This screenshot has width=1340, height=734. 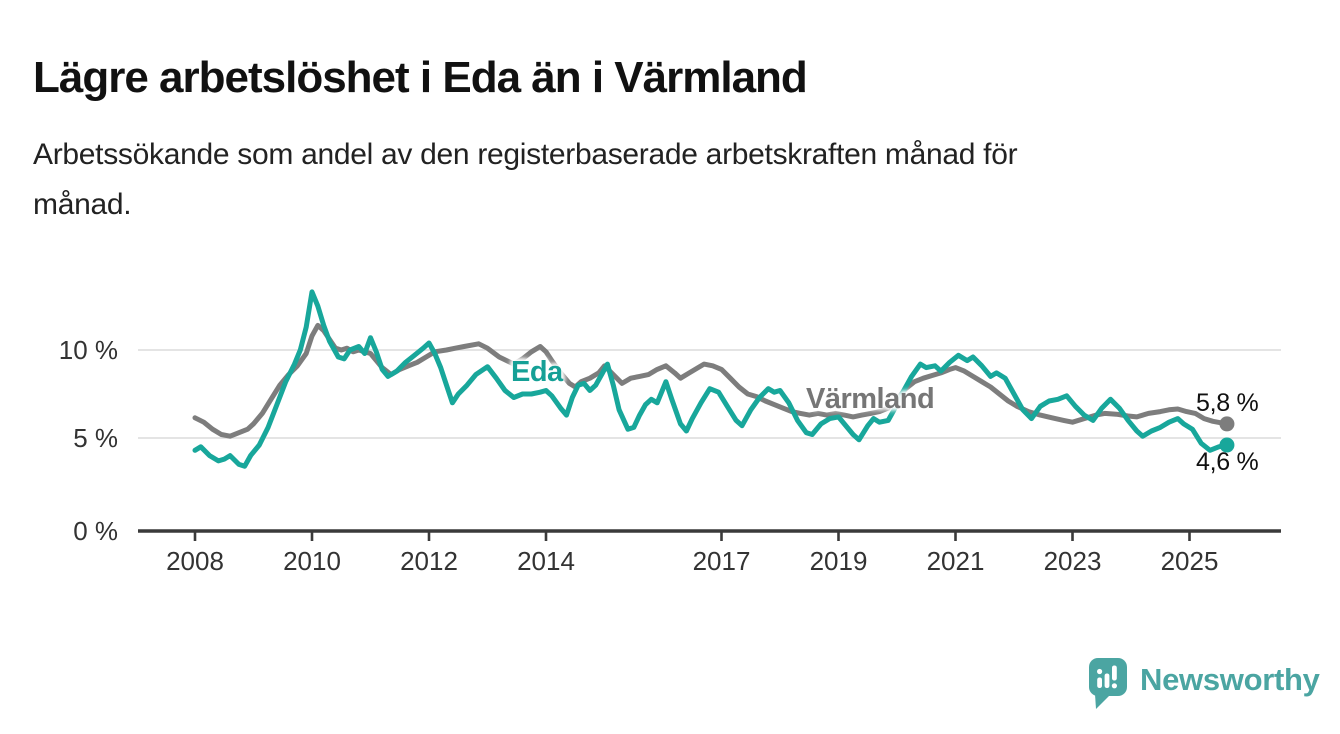 I want to click on end-dot-värmland, so click(x=1227, y=424).